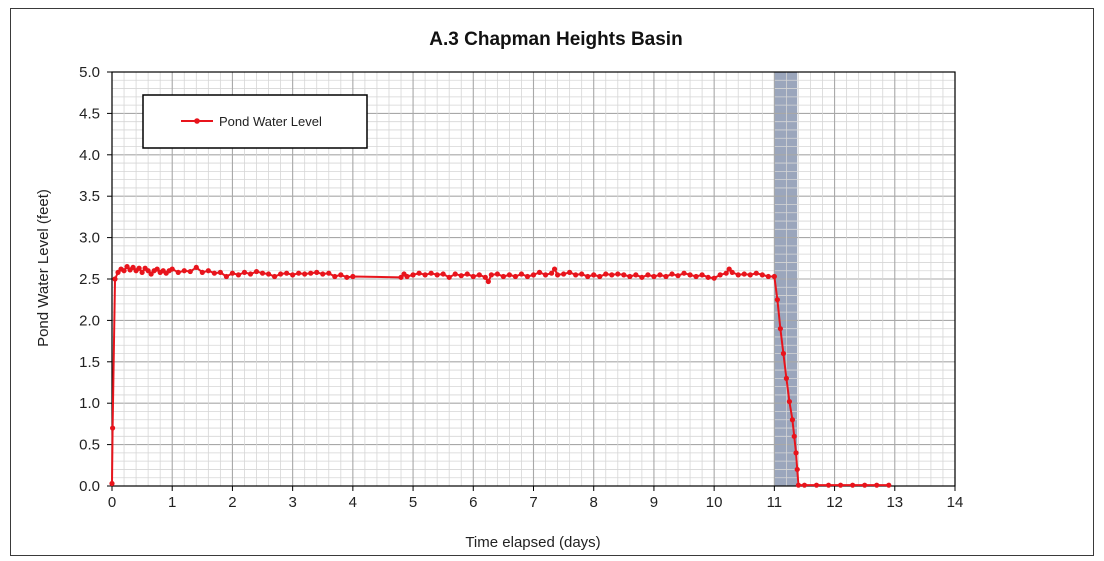 The width and height of the screenshot is (1104, 561). I want to click on x-tick-label: 5, so click(413, 502).